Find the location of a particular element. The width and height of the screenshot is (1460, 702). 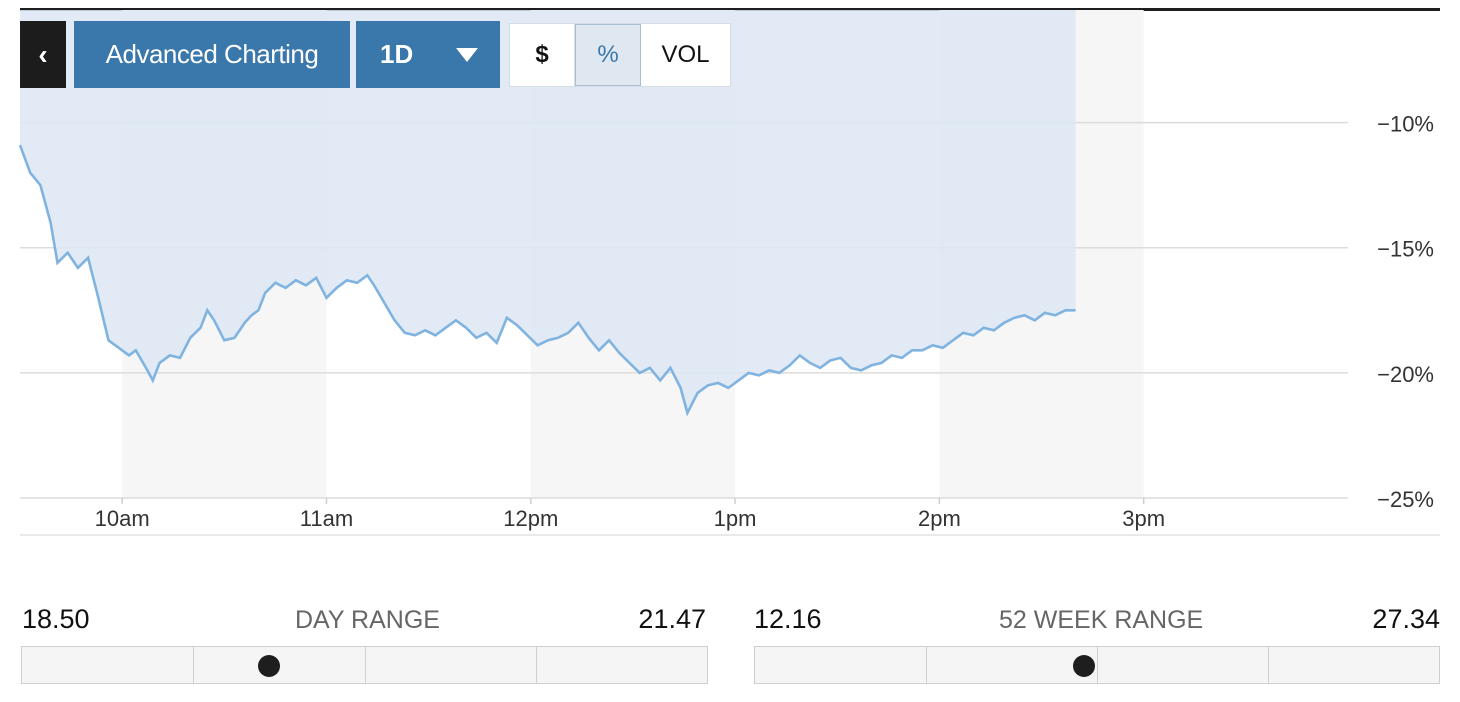

x-tick-label: 10am is located at coordinates (122, 518).